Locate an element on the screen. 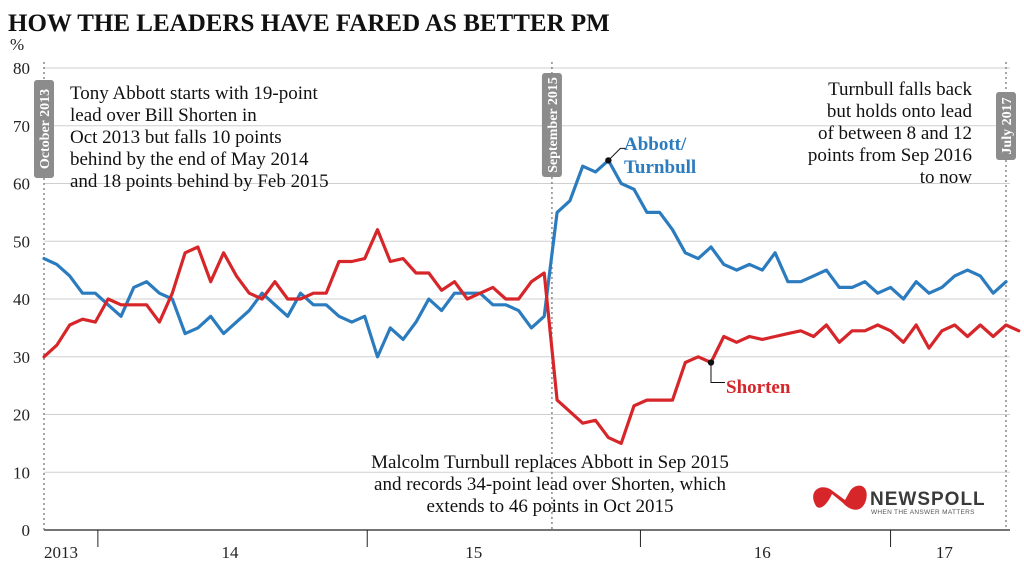  annotation-line: to now is located at coordinates (946, 177).